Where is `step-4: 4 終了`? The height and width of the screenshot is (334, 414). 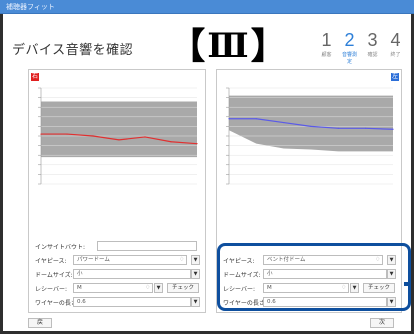
step-4: 4 終了 is located at coordinates (395, 44).